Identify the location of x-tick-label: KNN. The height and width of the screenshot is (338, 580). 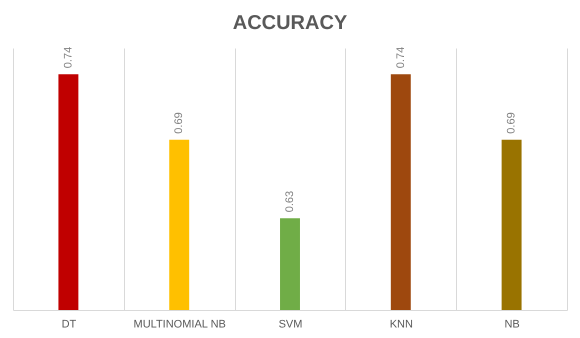
(401, 324).